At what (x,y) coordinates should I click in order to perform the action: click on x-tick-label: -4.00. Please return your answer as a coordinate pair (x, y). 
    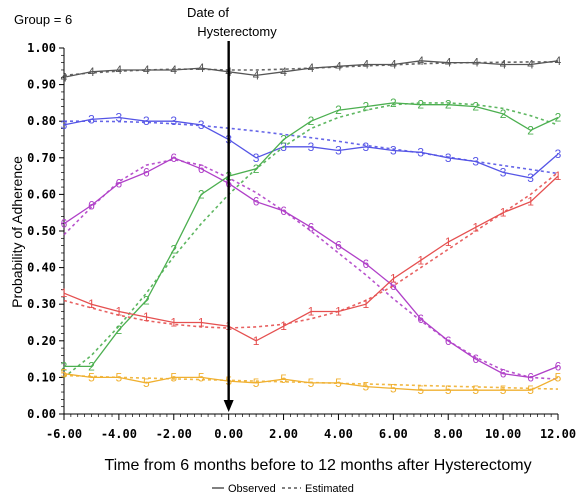
    Looking at the image, I should click on (119, 434).